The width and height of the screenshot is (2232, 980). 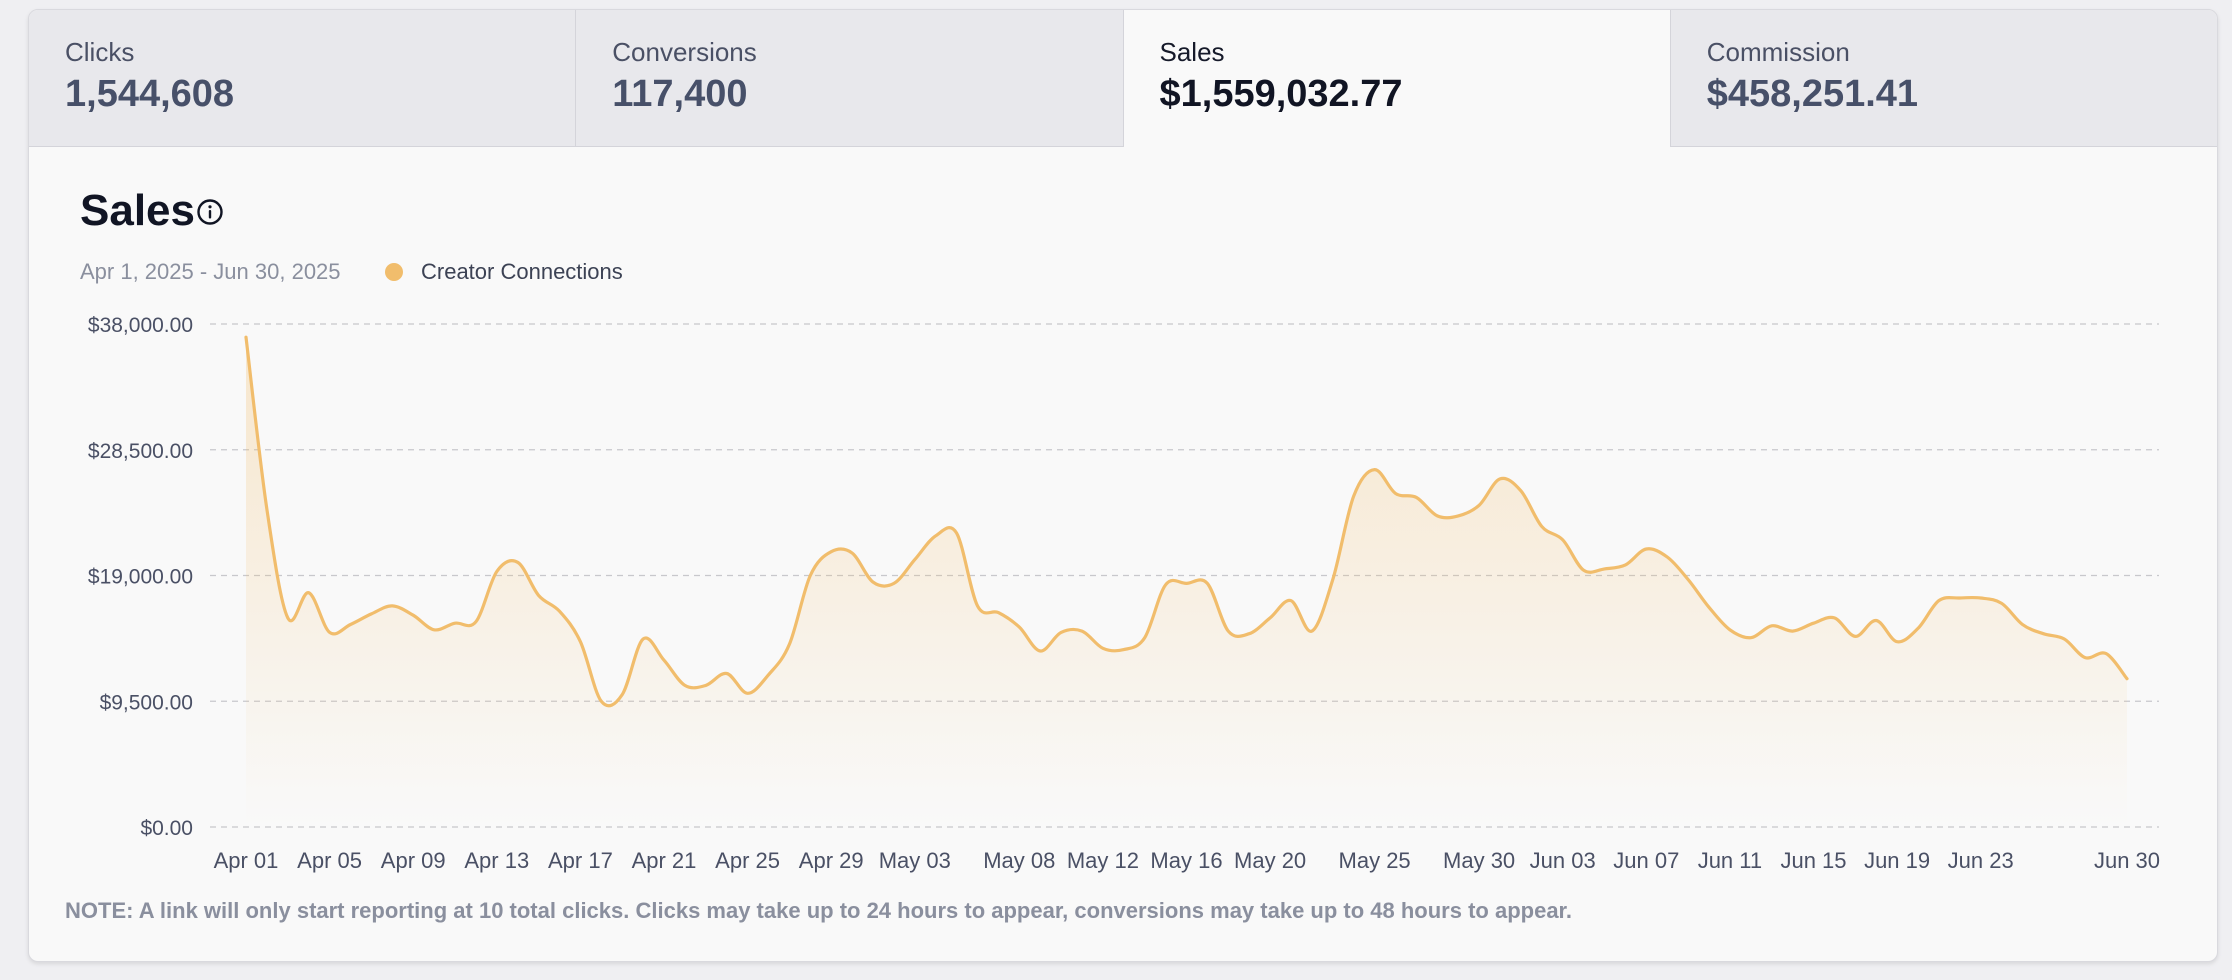 I want to click on x-tick-label: May 03, so click(x=915, y=860).